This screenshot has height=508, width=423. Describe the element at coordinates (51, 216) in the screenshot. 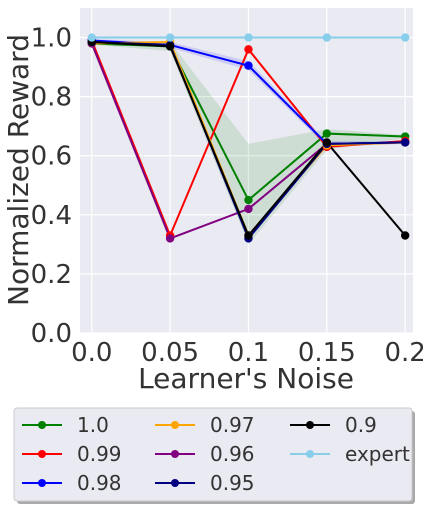

I see `y-tick-label: 0.4` at that location.